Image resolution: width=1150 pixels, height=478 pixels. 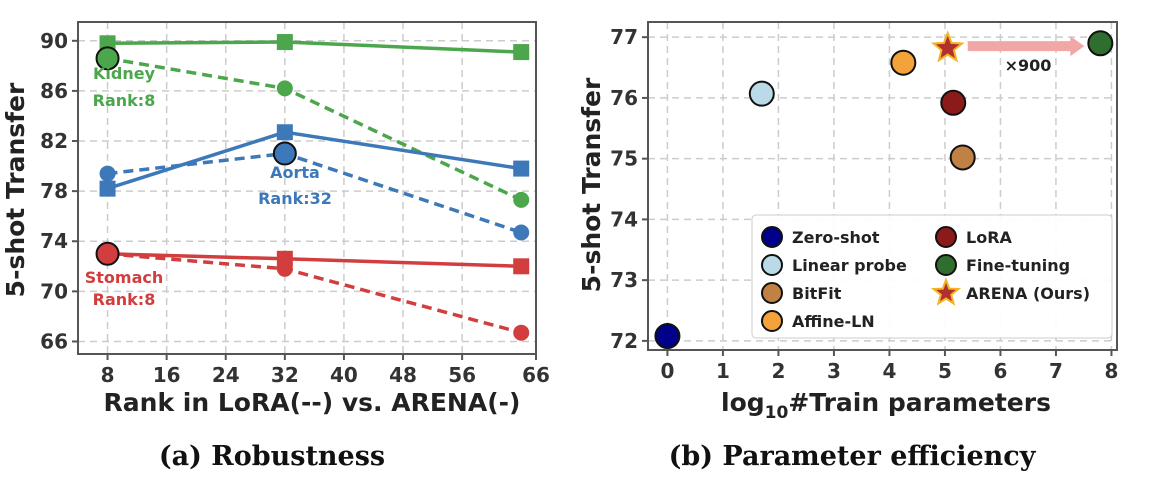 I want to click on x-tick-label: 66, so click(x=536, y=375).